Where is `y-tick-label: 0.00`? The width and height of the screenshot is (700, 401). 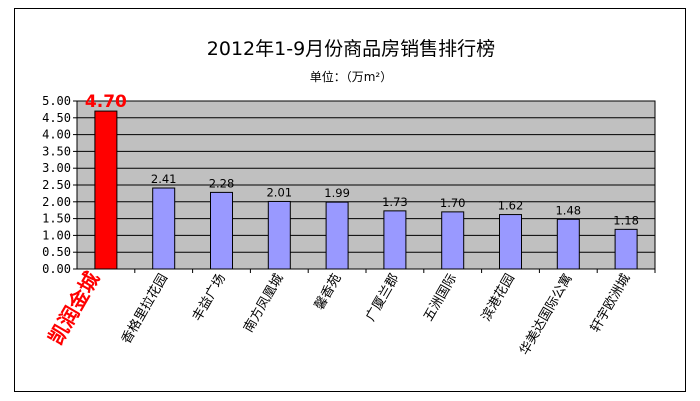 y-tick-label: 0.00 is located at coordinates (56, 269).